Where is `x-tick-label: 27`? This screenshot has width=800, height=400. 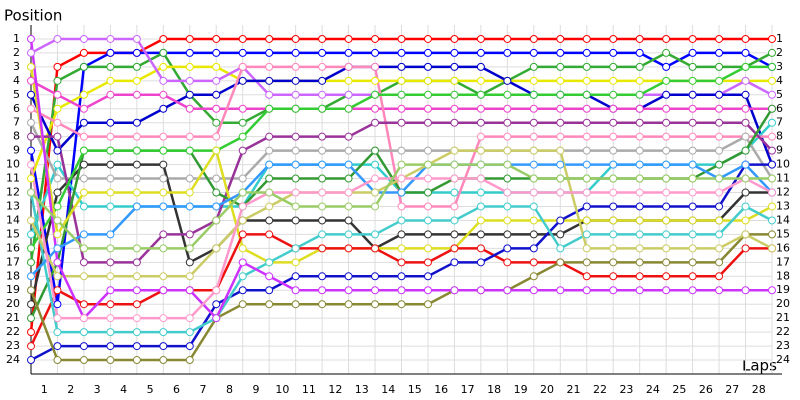
x-tick-label: 27 is located at coordinates (732, 389).